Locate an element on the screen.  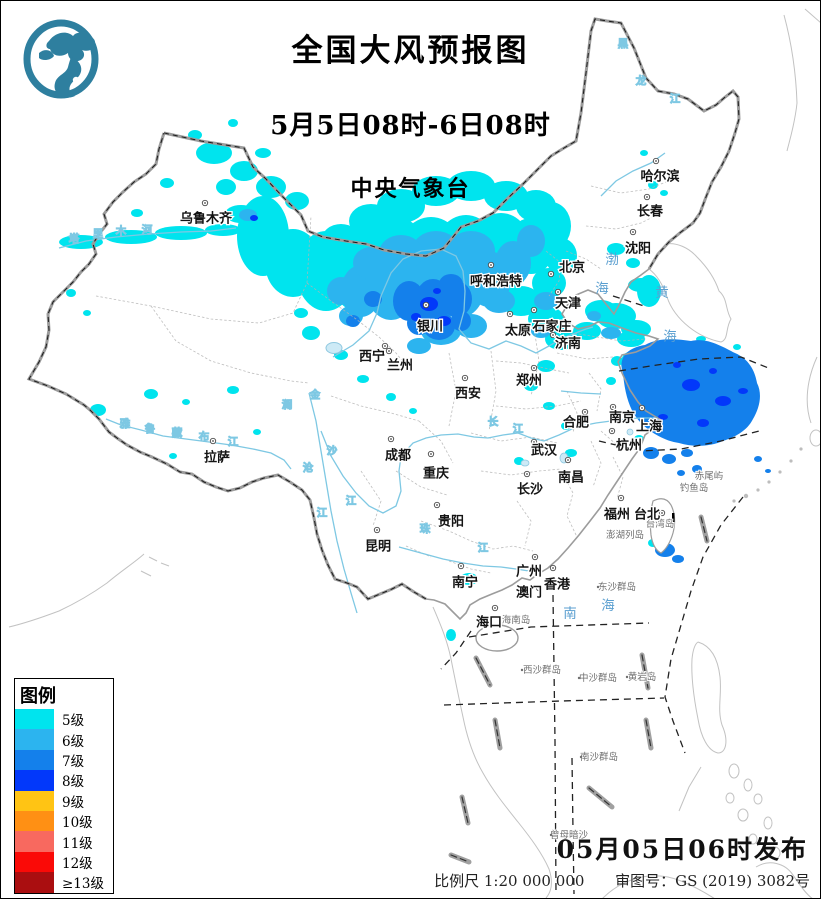
sea-label: 黄 is located at coordinates (662, 293).